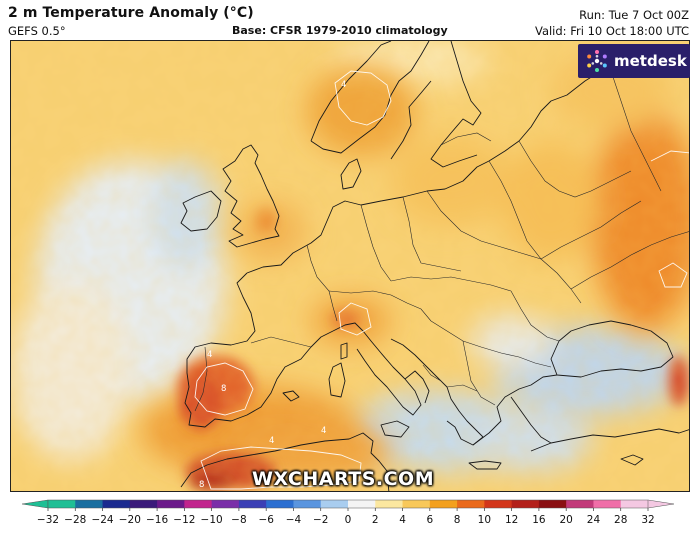 The width and height of the screenshot is (700, 536). What do you see at coordinates (348, 520) in the screenshot?
I see `colorbar-tick-label: 0` at bounding box center [348, 520].